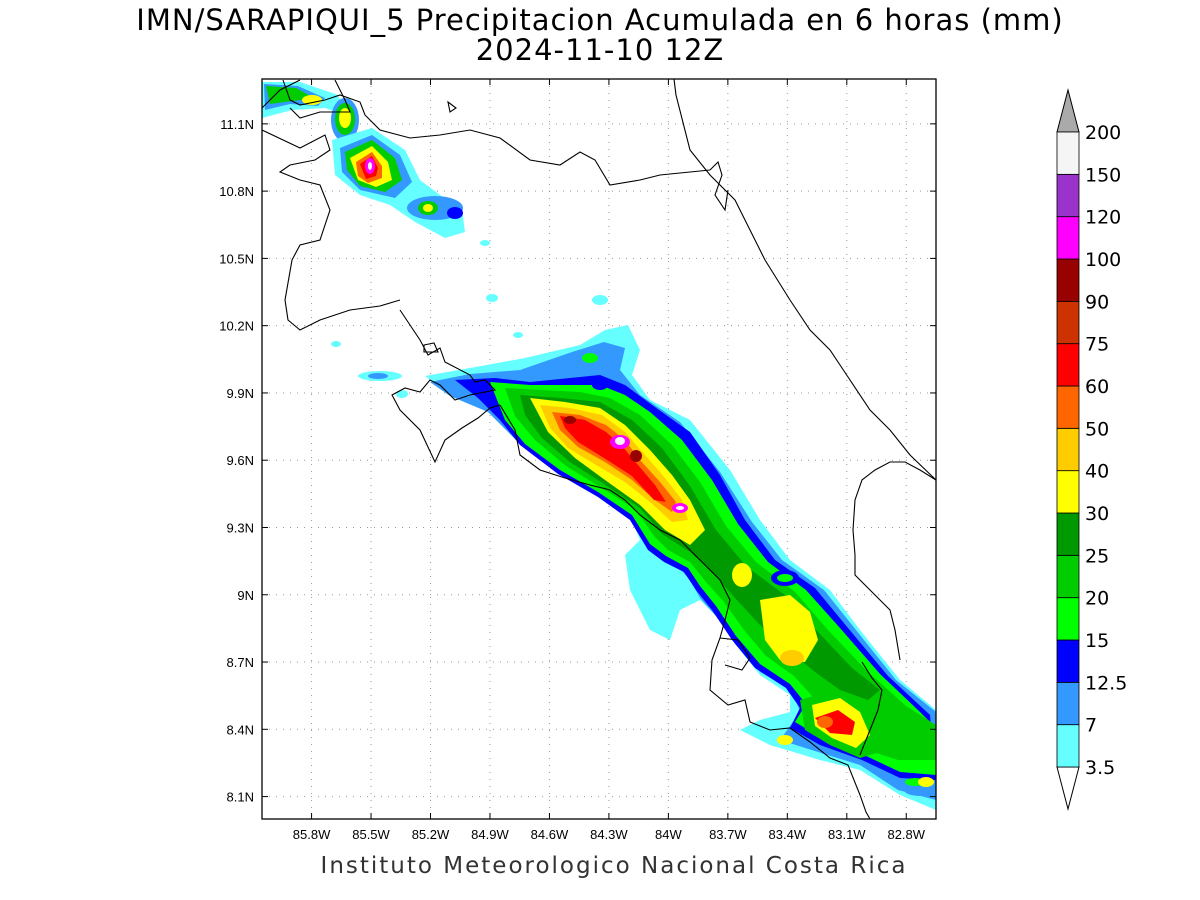  Describe the element at coordinates (1097, 556) in the screenshot. I see `colorbar-label: 25` at that location.